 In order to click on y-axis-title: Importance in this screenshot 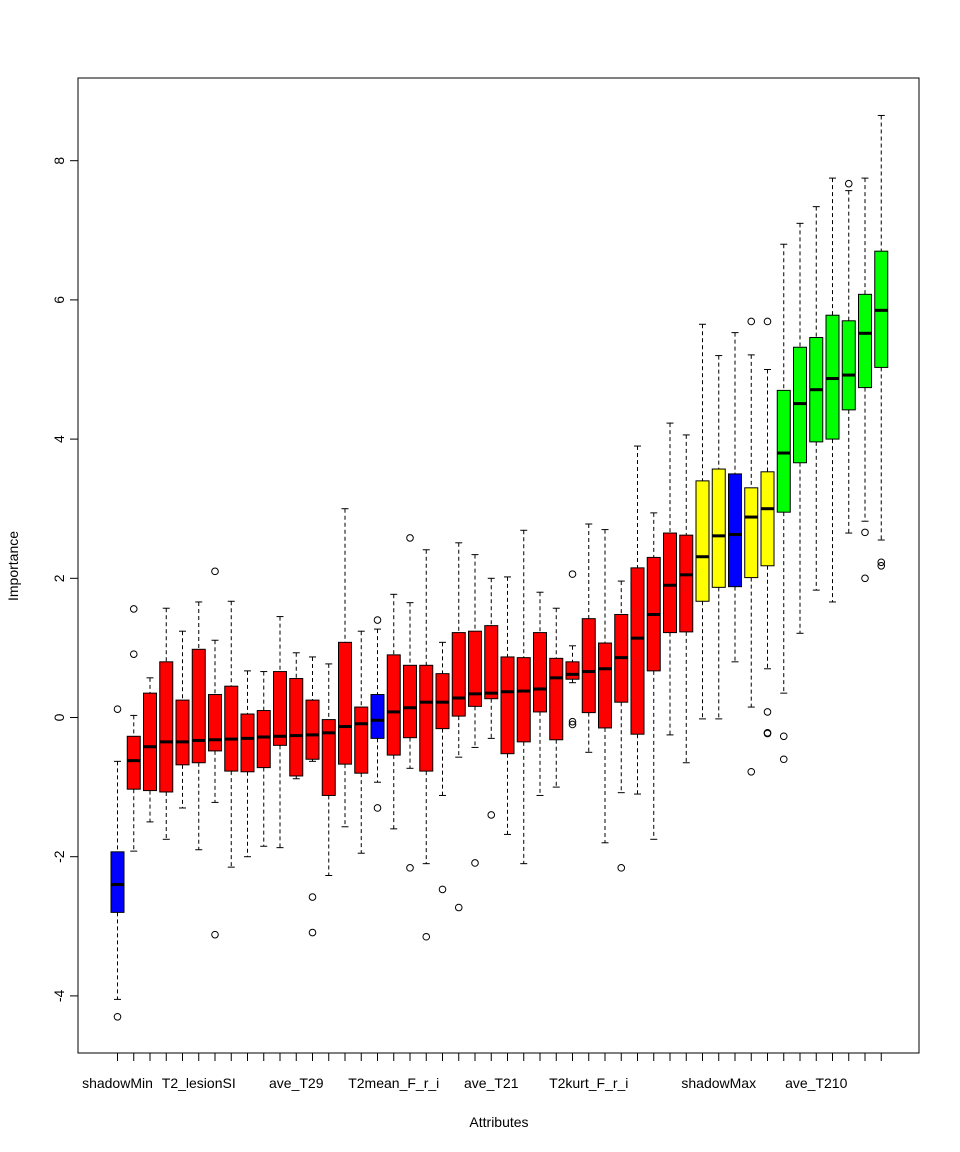, I will do `click(13, 566)`.